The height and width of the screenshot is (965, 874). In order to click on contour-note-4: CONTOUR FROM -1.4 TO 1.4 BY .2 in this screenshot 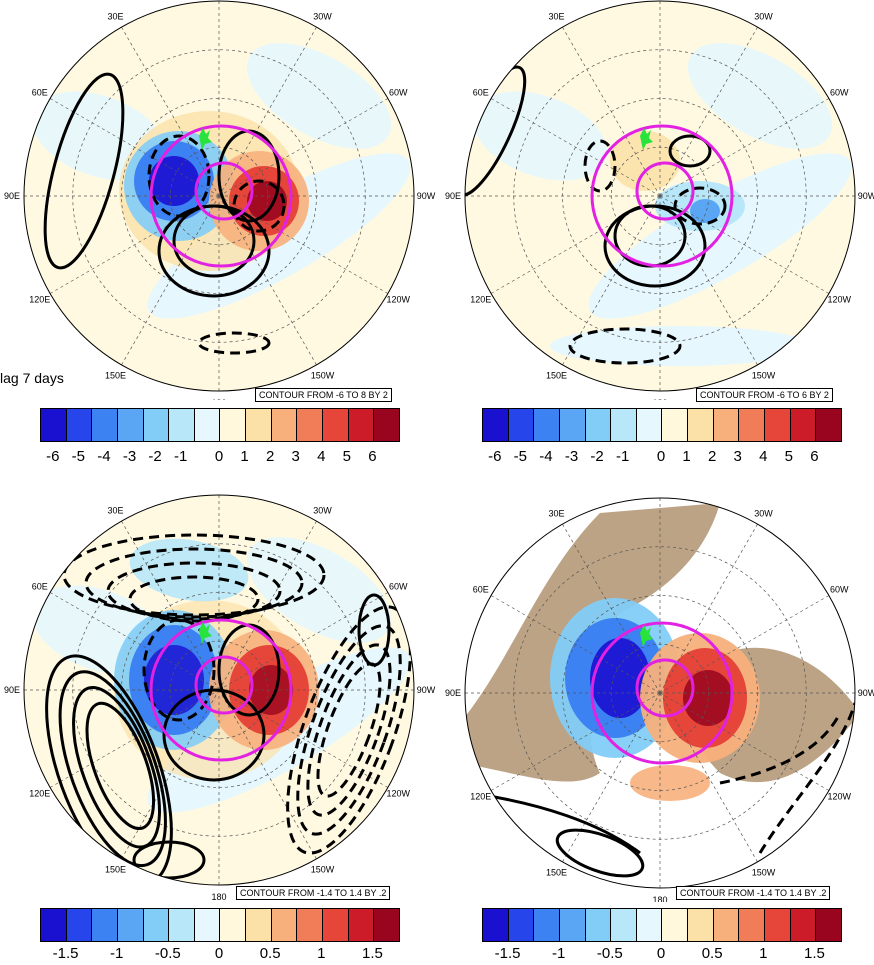, I will do `click(753, 893)`.